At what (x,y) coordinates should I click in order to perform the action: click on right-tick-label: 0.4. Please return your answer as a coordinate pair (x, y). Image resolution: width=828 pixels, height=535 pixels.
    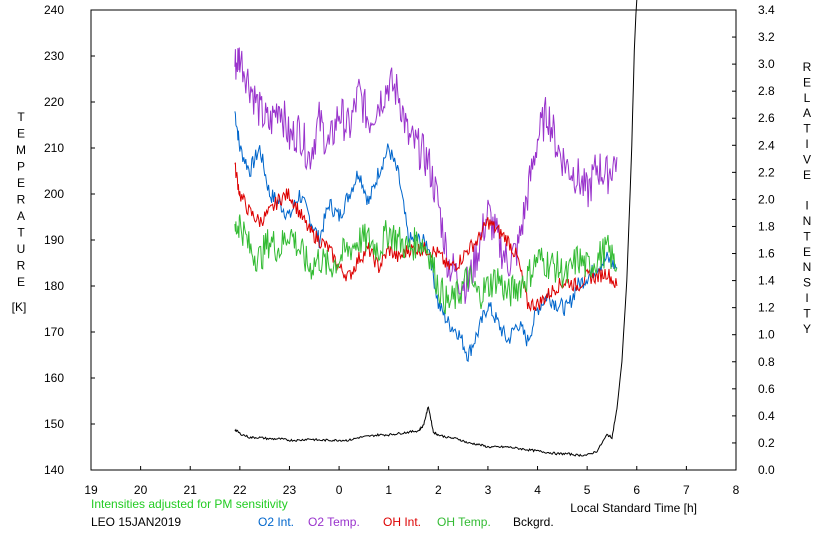
    Looking at the image, I should click on (766, 416).